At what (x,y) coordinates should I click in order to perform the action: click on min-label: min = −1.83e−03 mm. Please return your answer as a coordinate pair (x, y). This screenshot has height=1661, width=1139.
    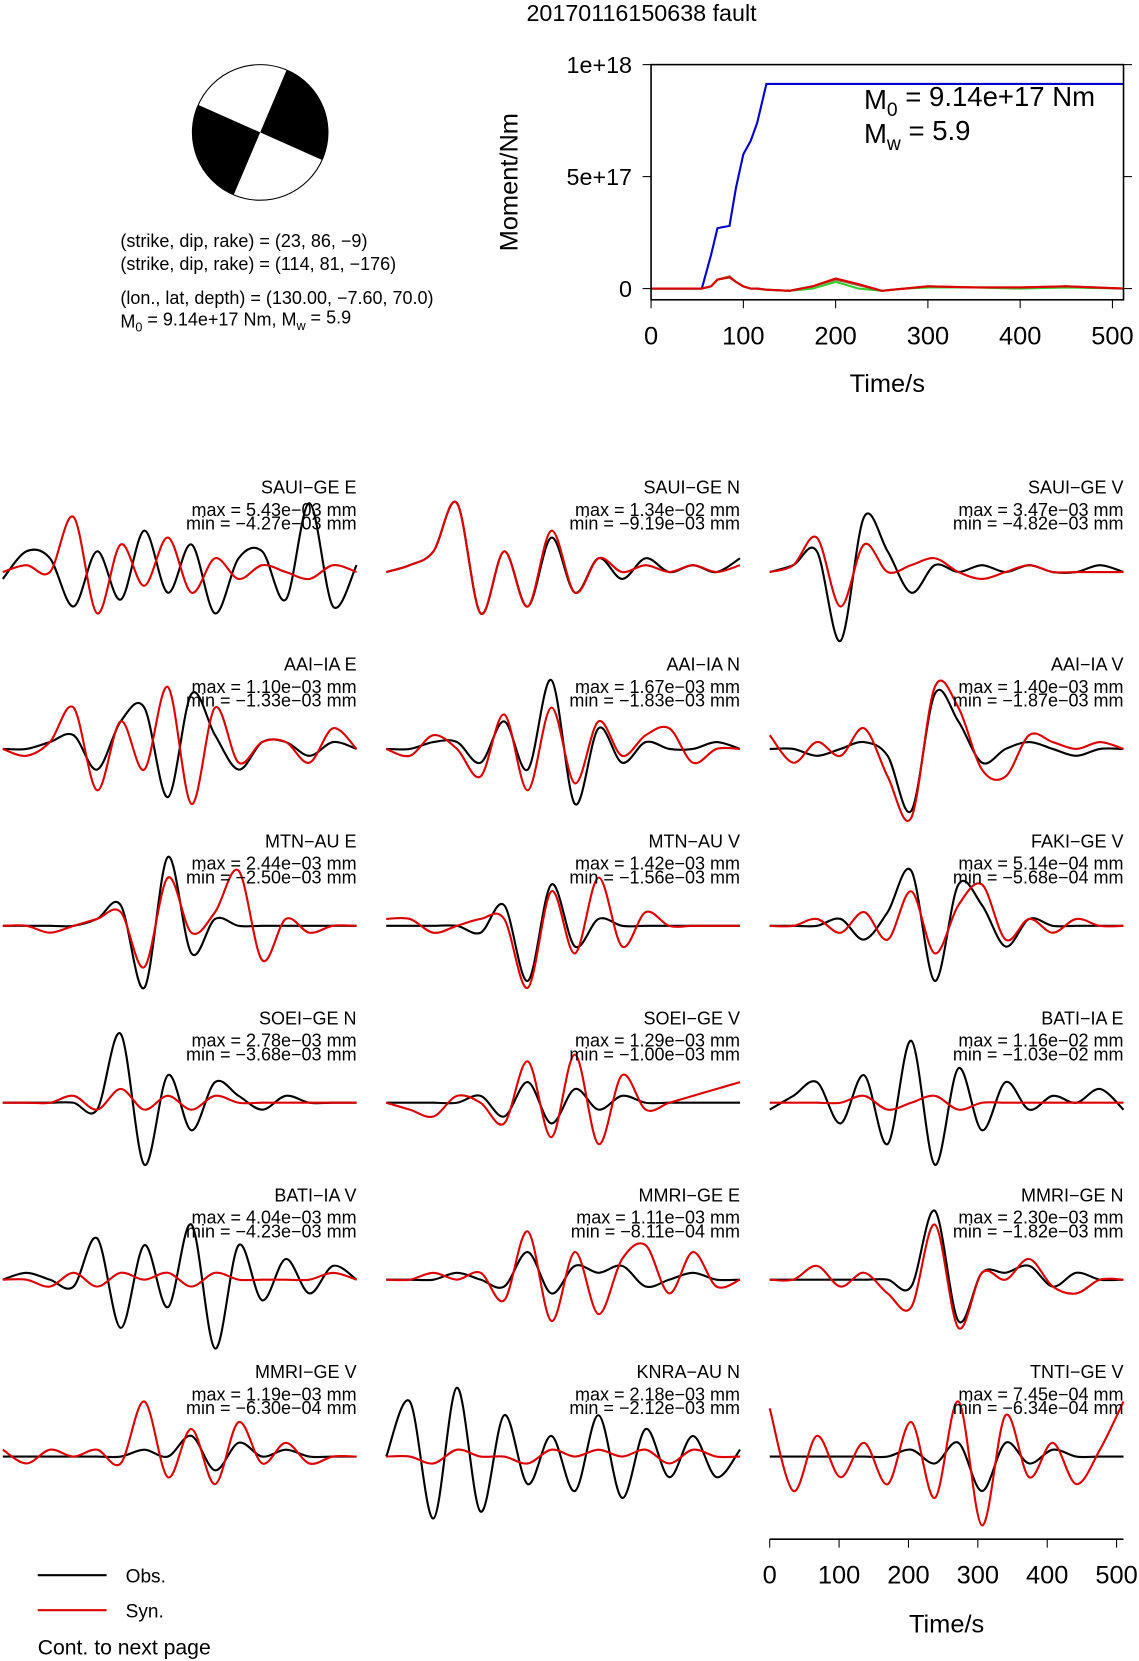
    Looking at the image, I should click on (654, 701).